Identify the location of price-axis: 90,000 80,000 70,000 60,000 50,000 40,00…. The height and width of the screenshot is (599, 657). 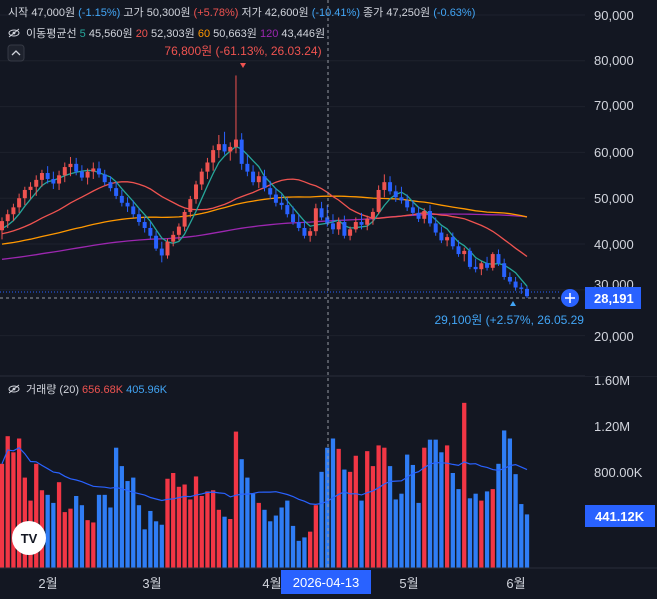
(609, 188).